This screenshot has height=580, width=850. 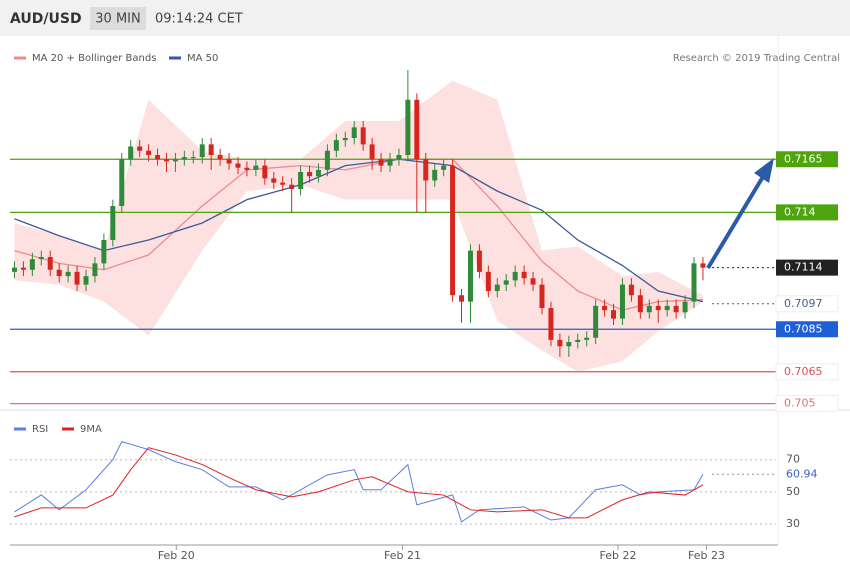 I want to click on y-tick-label: 70, so click(x=793, y=459).